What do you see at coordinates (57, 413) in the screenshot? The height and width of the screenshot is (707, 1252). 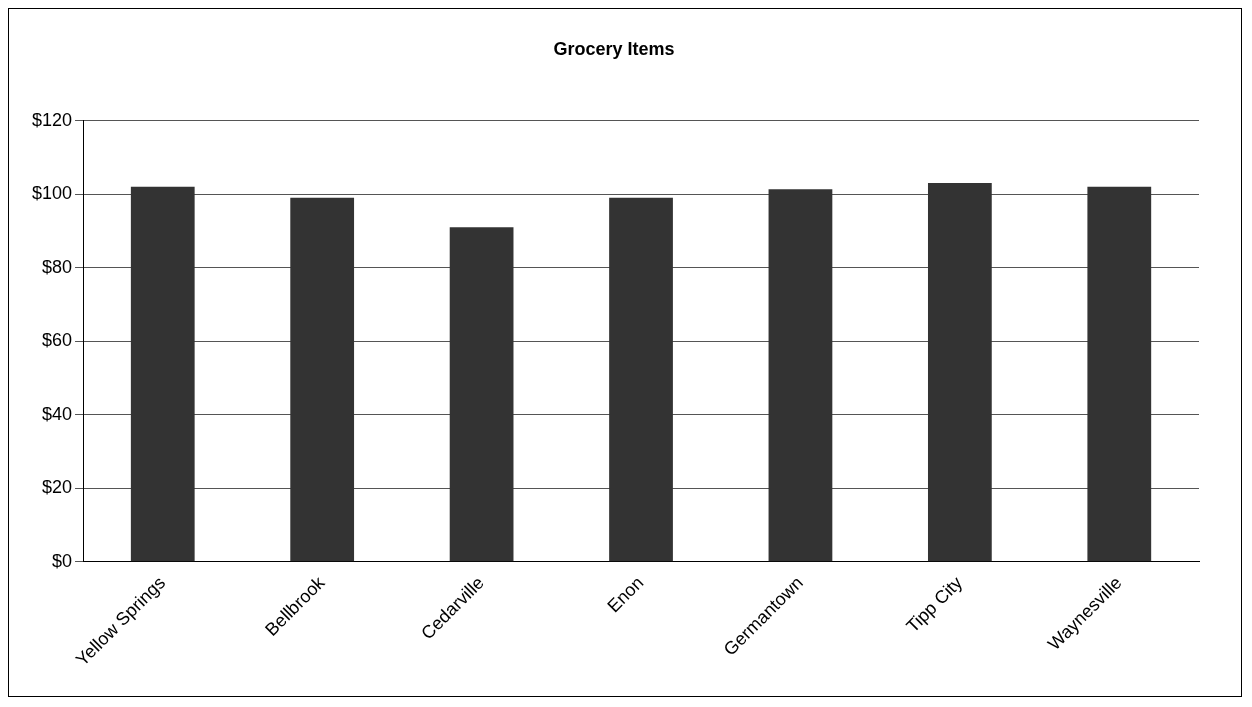 I see `y-tick-label: $40` at bounding box center [57, 413].